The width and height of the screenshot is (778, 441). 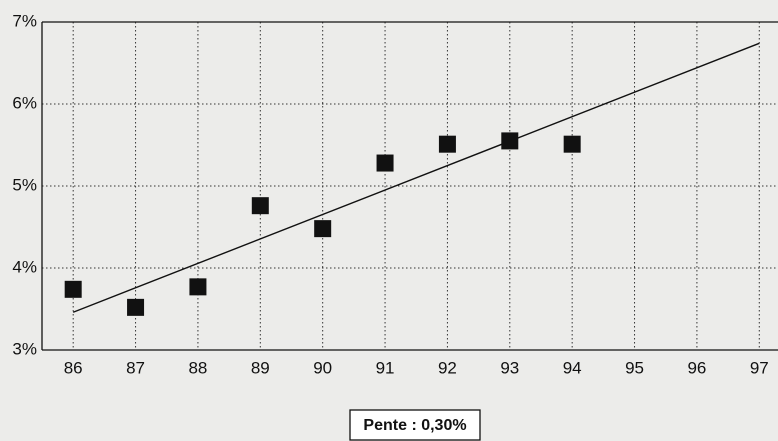 I want to click on x-tick-label: 93, so click(x=509, y=367).